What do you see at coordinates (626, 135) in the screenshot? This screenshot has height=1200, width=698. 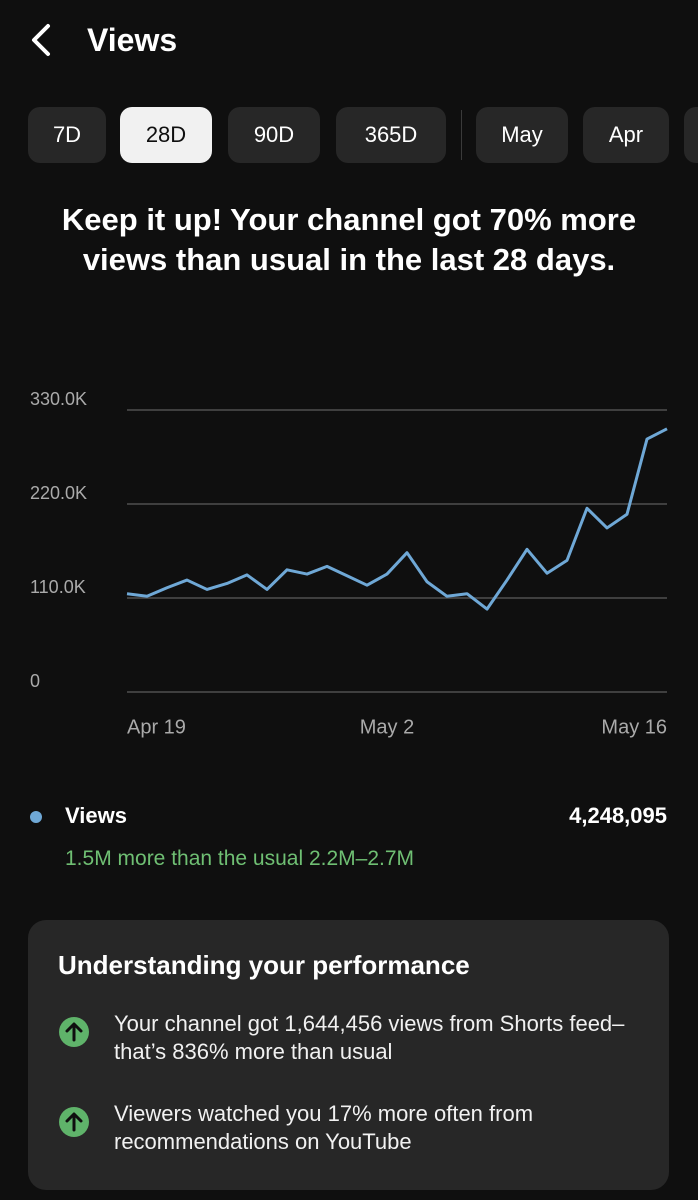 I see `tab: Apr` at bounding box center [626, 135].